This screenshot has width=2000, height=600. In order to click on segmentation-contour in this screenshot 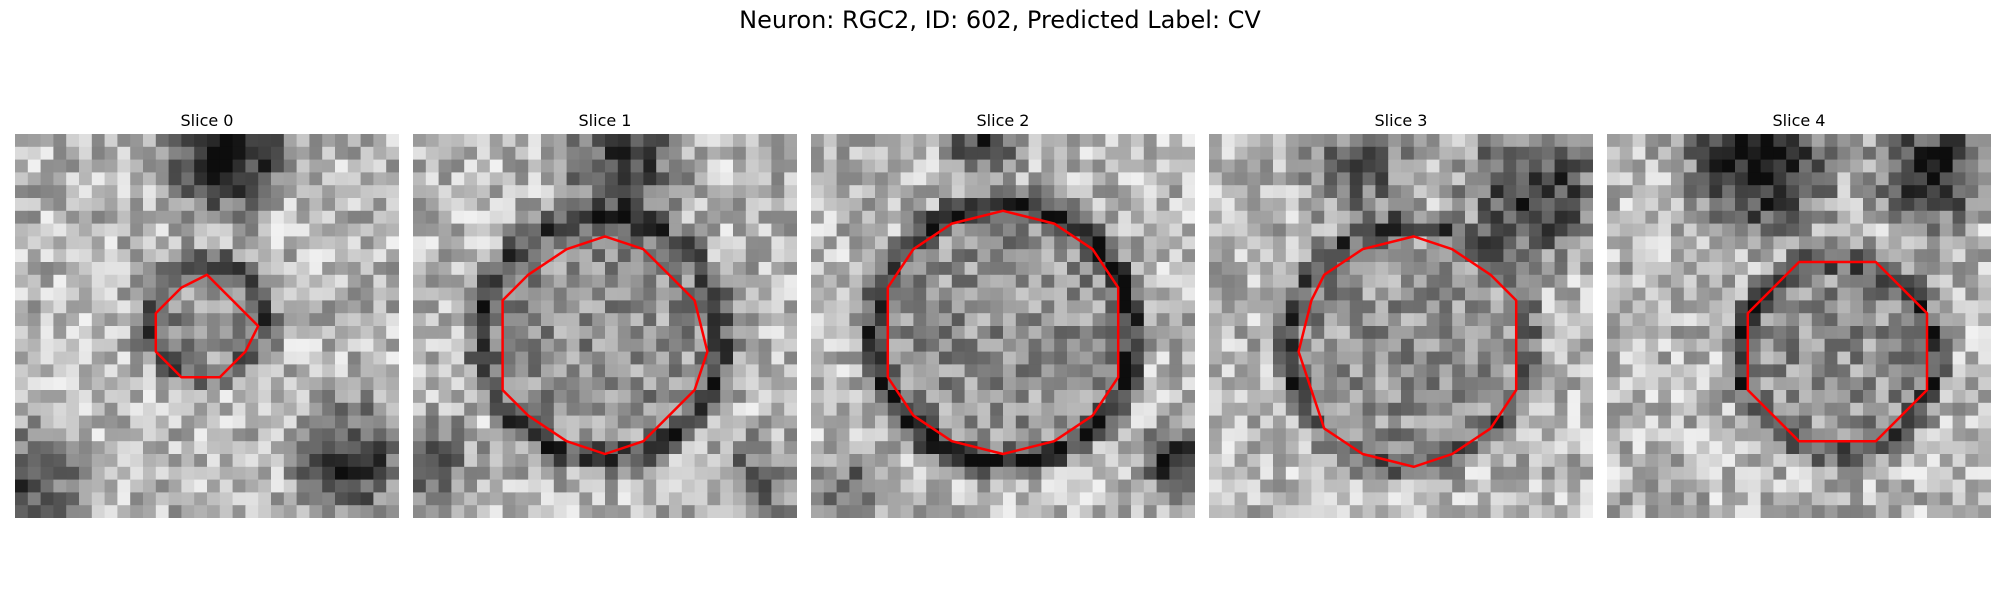, I will do `click(1003, 332)`.